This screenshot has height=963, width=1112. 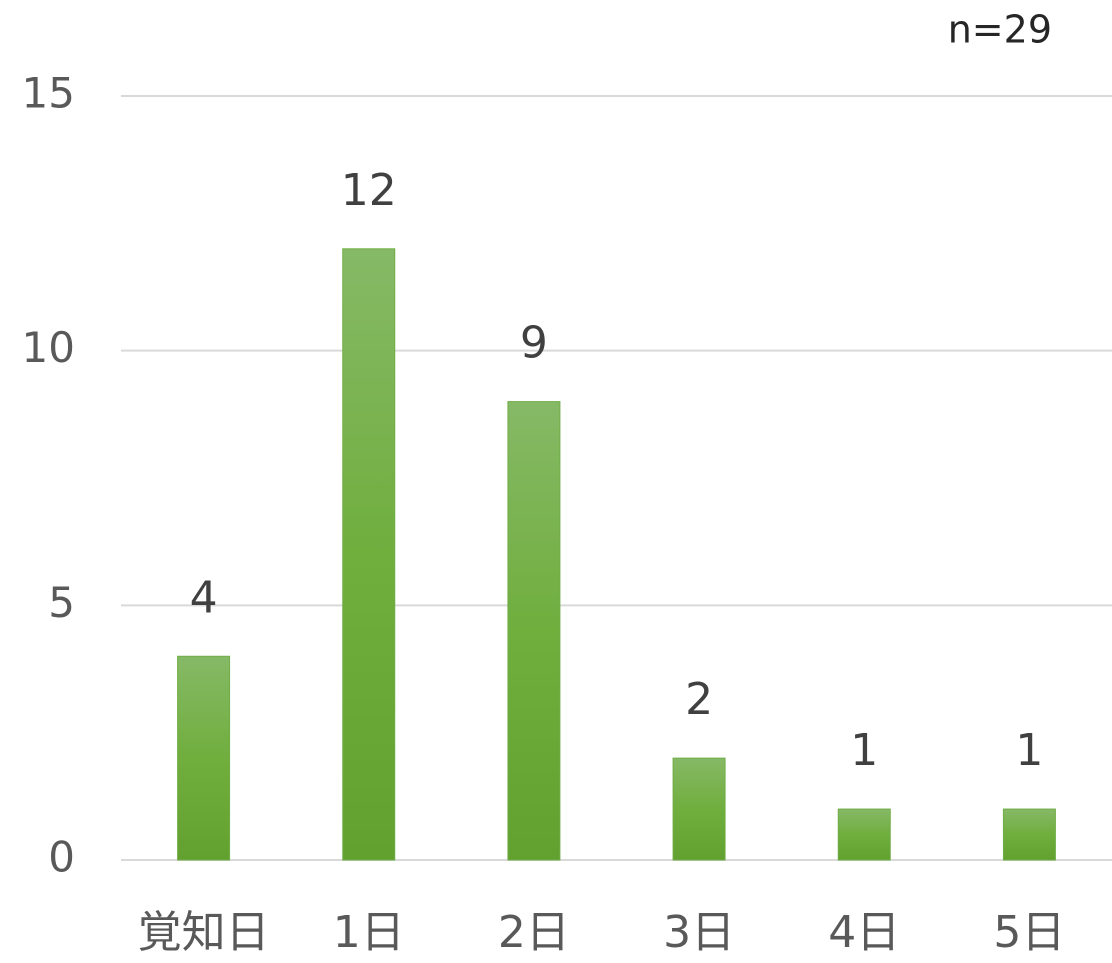 What do you see at coordinates (369, 932) in the screenshot?
I see `x-tick-label: 1日` at bounding box center [369, 932].